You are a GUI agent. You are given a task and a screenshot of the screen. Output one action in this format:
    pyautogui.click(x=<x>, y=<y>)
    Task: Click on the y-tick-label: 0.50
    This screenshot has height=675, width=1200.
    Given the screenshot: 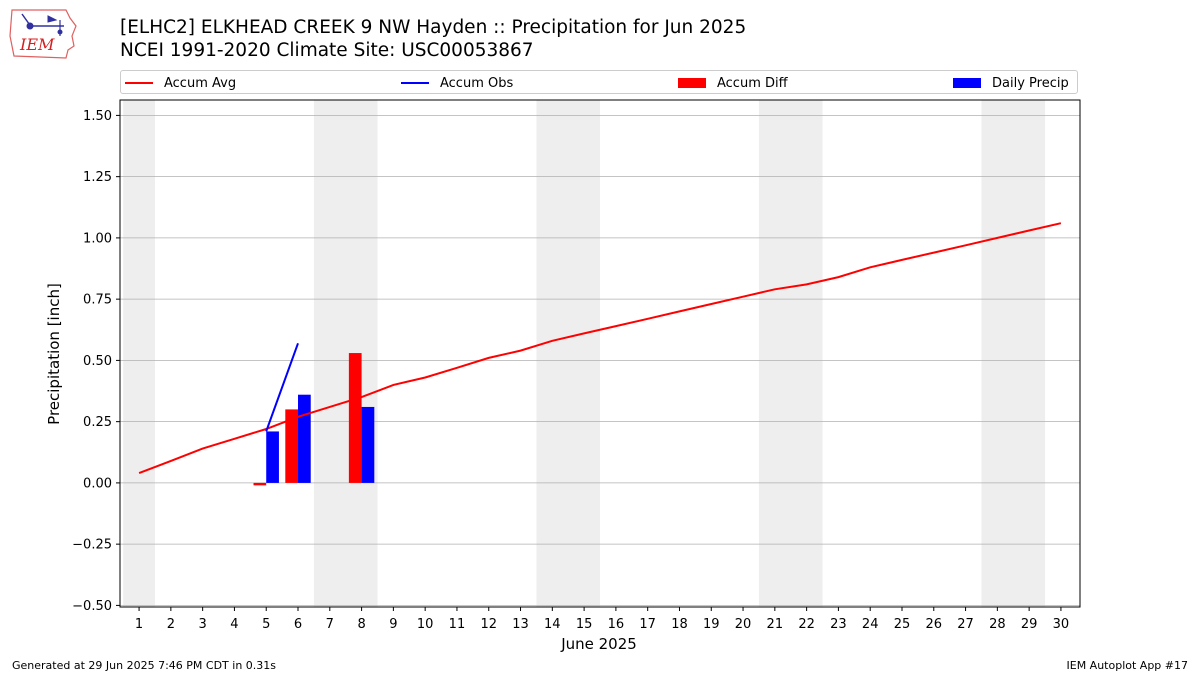 What is the action you would take?
    pyautogui.click(x=97, y=361)
    